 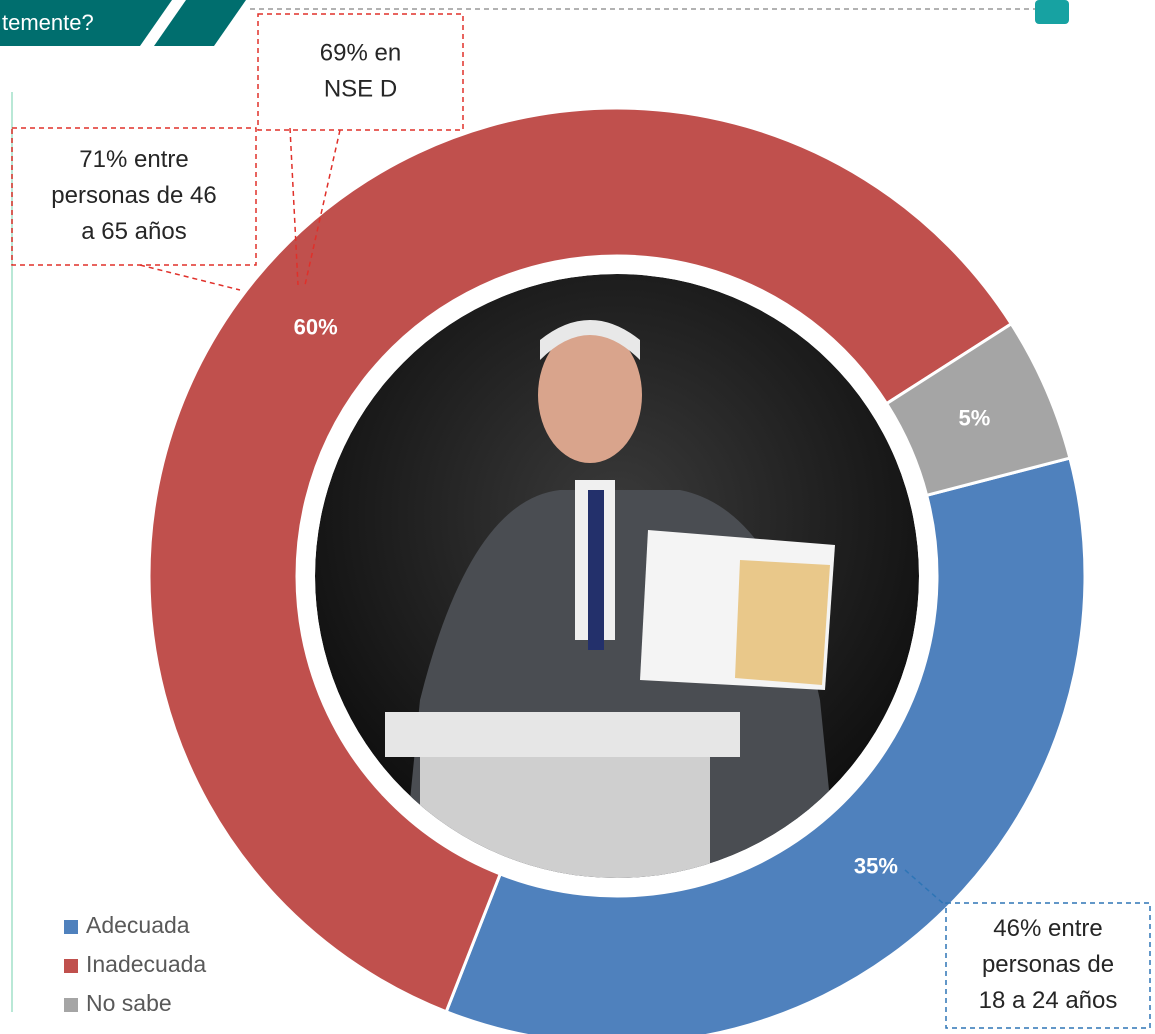 I want to click on annotation-text: a 65 años, so click(x=133, y=231).